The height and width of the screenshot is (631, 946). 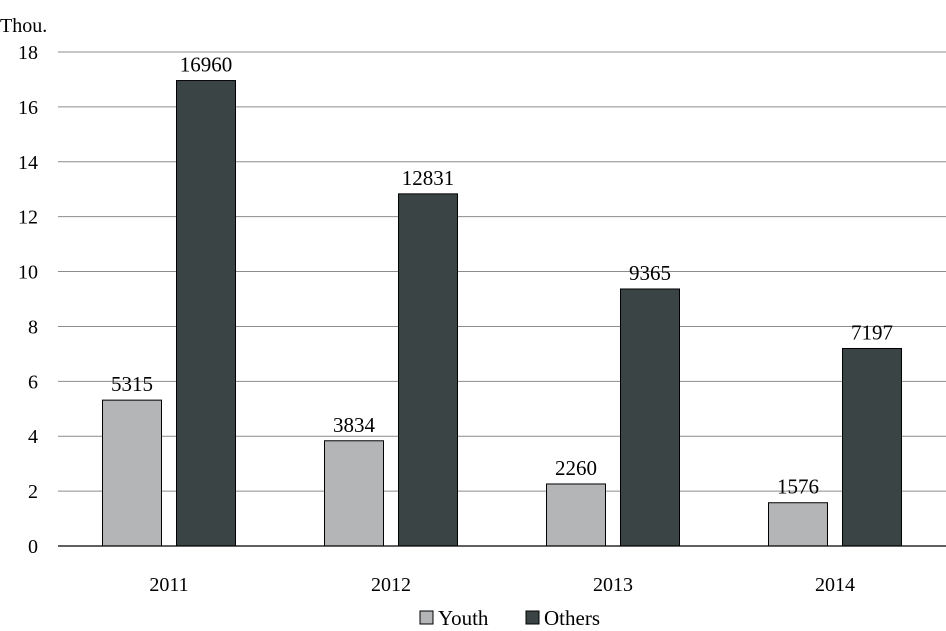 What do you see at coordinates (576, 468) in the screenshot?
I see `data-label: 2260` at bounding box center [576, 468].